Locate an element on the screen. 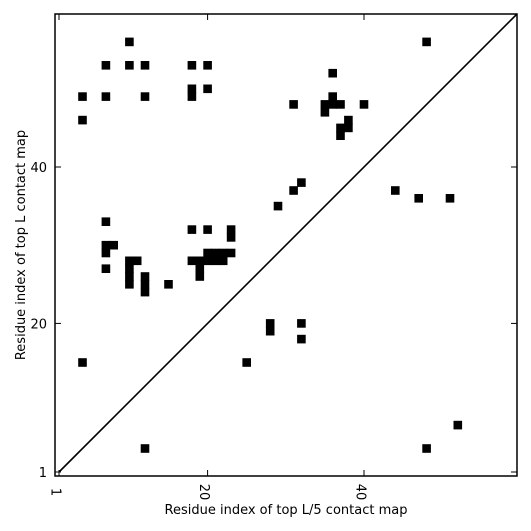 The width and height of the screenshot is (531, 531). x-axis-label: Residue index of top L/5 contact map is located at coordinates (286, 510).